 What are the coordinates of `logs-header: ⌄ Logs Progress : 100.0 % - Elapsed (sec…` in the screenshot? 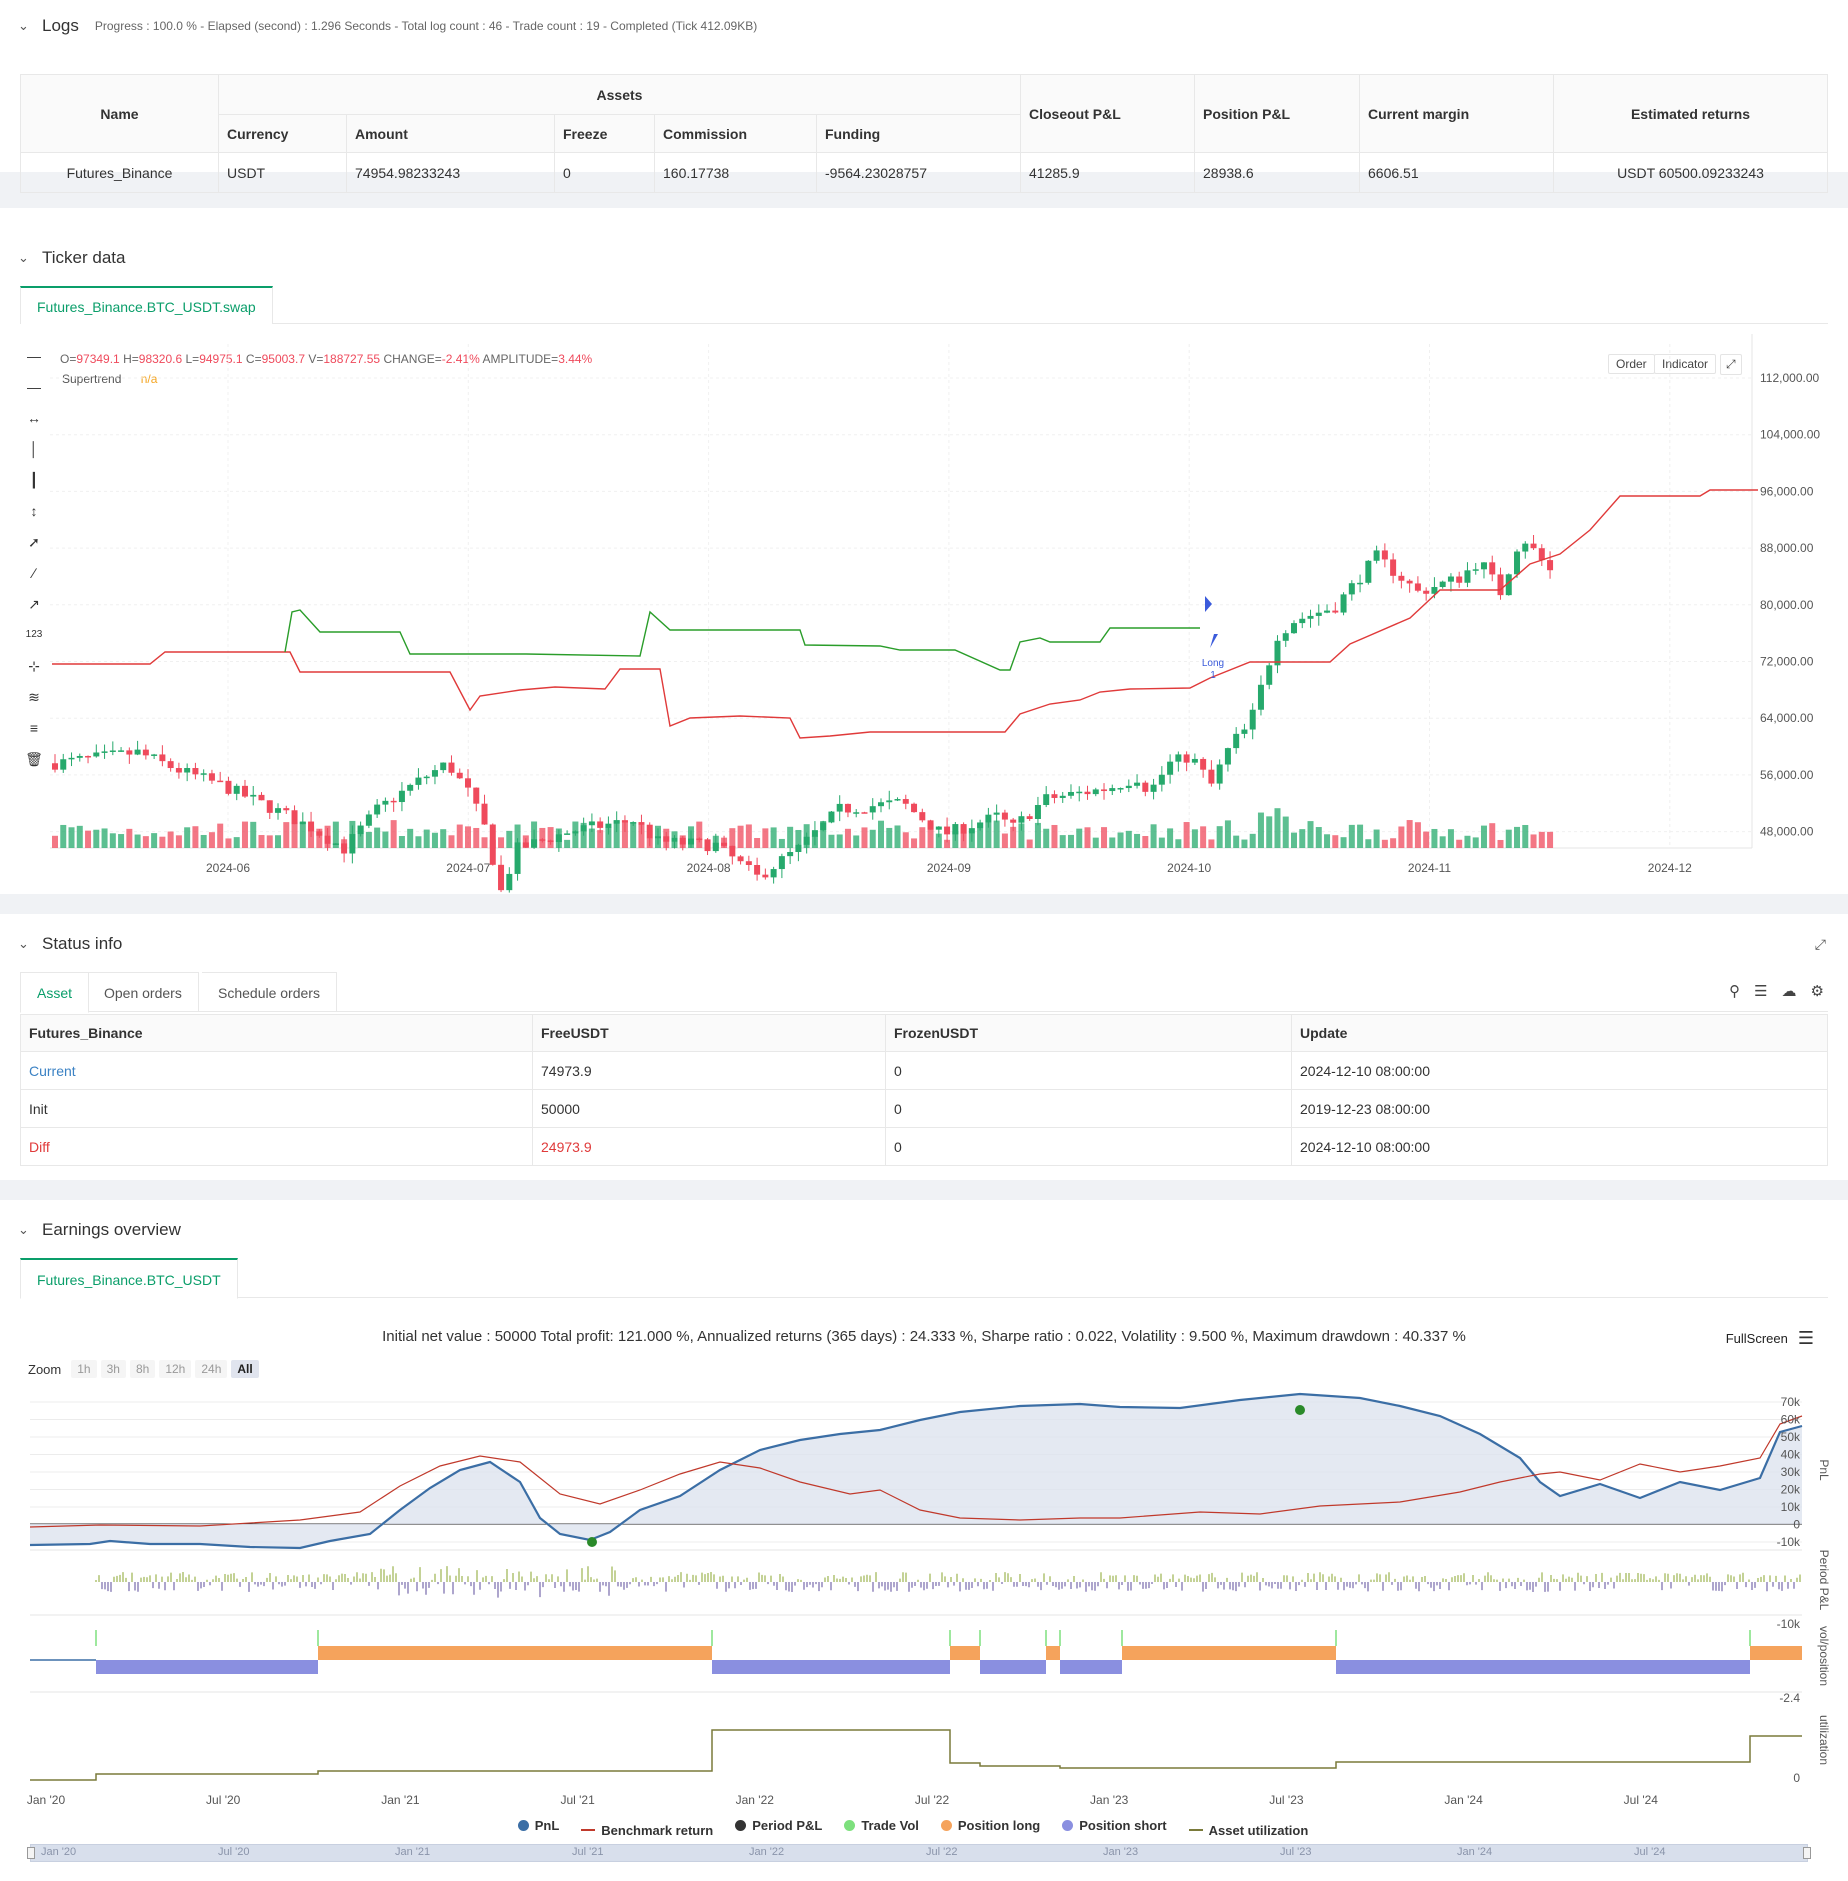 It's located at (387, 26).